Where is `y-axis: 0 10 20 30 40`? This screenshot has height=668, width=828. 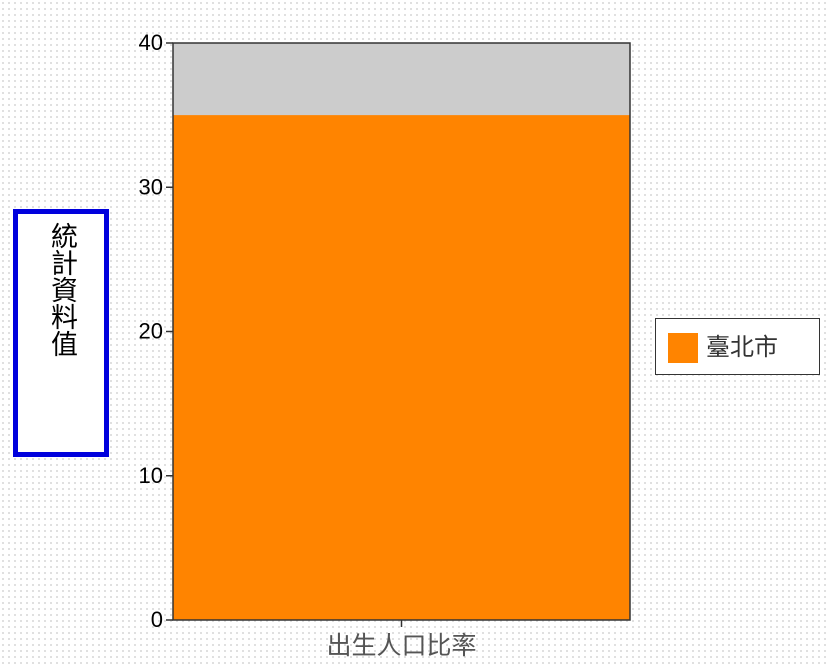 y-axis: 0 10 20 30 40 is located at coordinates (156, 331).